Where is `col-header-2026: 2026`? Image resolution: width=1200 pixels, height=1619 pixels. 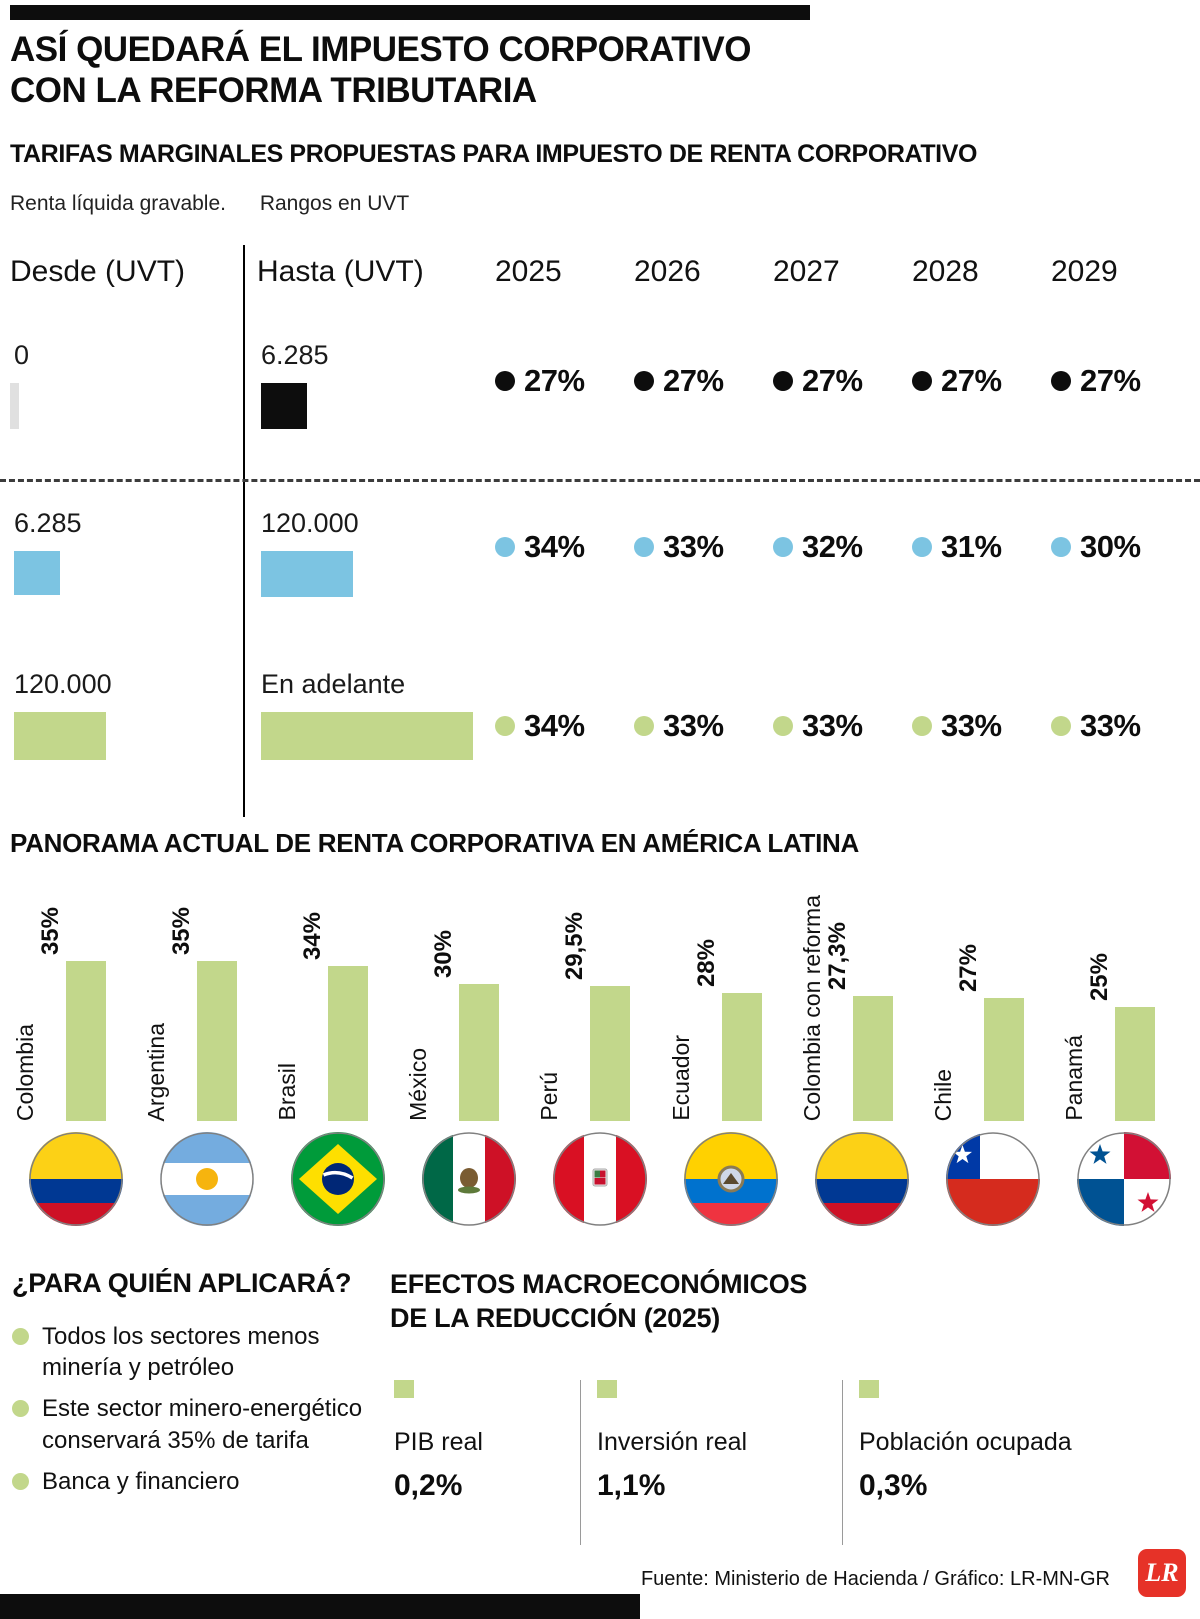 col-header-2026: 2026 is located at coordinates (667, 271).